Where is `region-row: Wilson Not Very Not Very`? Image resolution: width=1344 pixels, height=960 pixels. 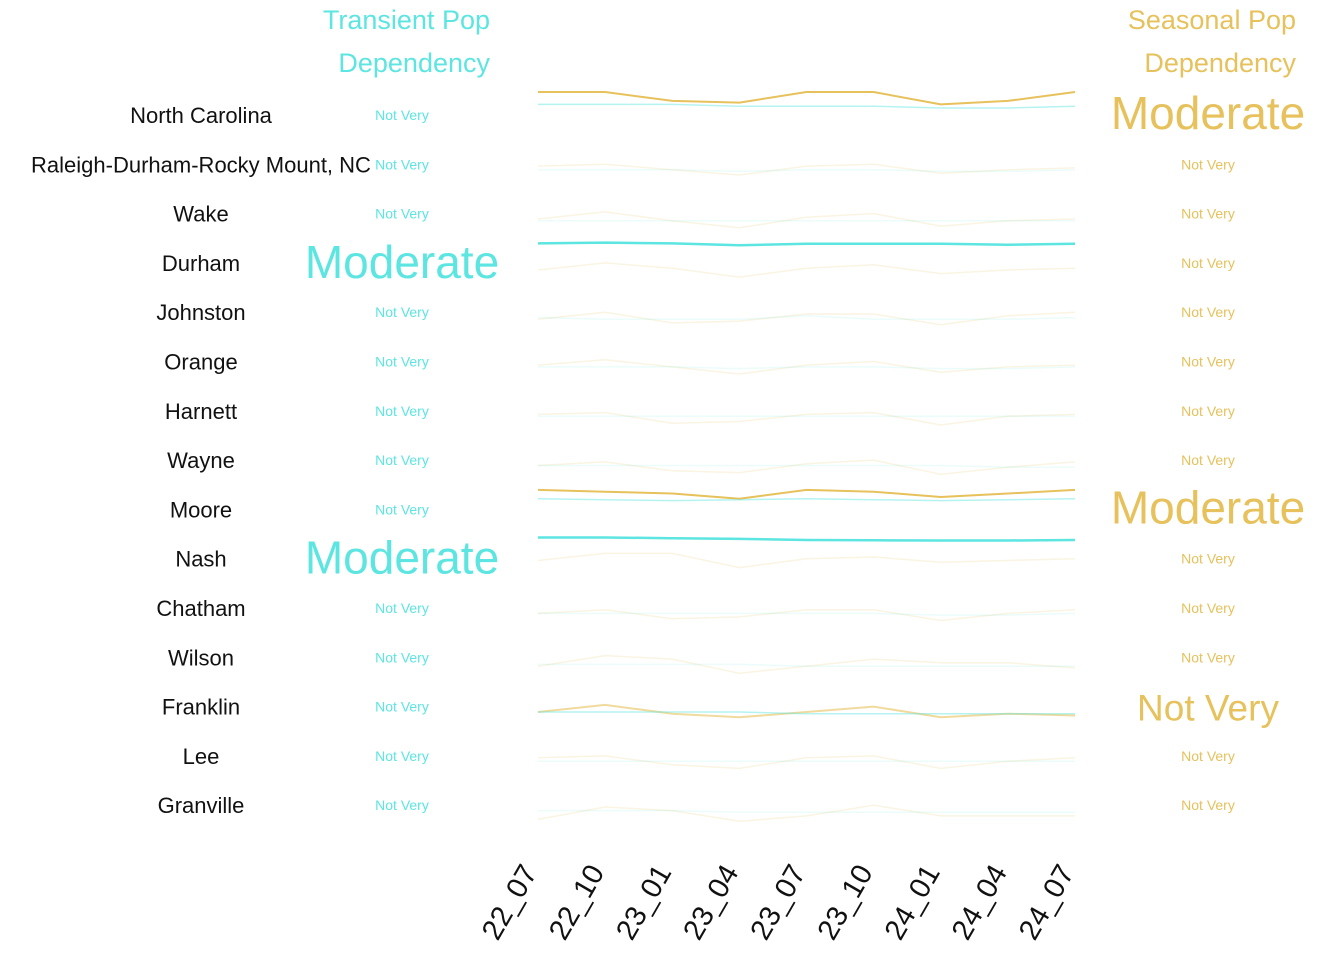 region-row: Wilson Not Very Not Very is located at coordinates (701, 660).